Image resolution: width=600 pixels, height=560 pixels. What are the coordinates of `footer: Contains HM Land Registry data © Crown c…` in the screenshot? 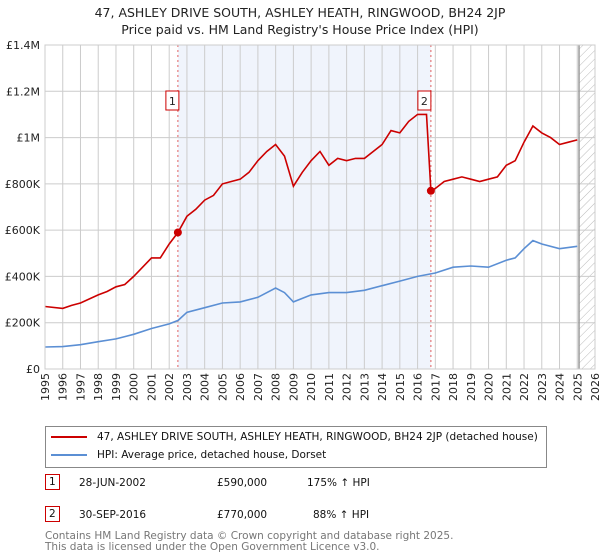 It's located at (249, 542).